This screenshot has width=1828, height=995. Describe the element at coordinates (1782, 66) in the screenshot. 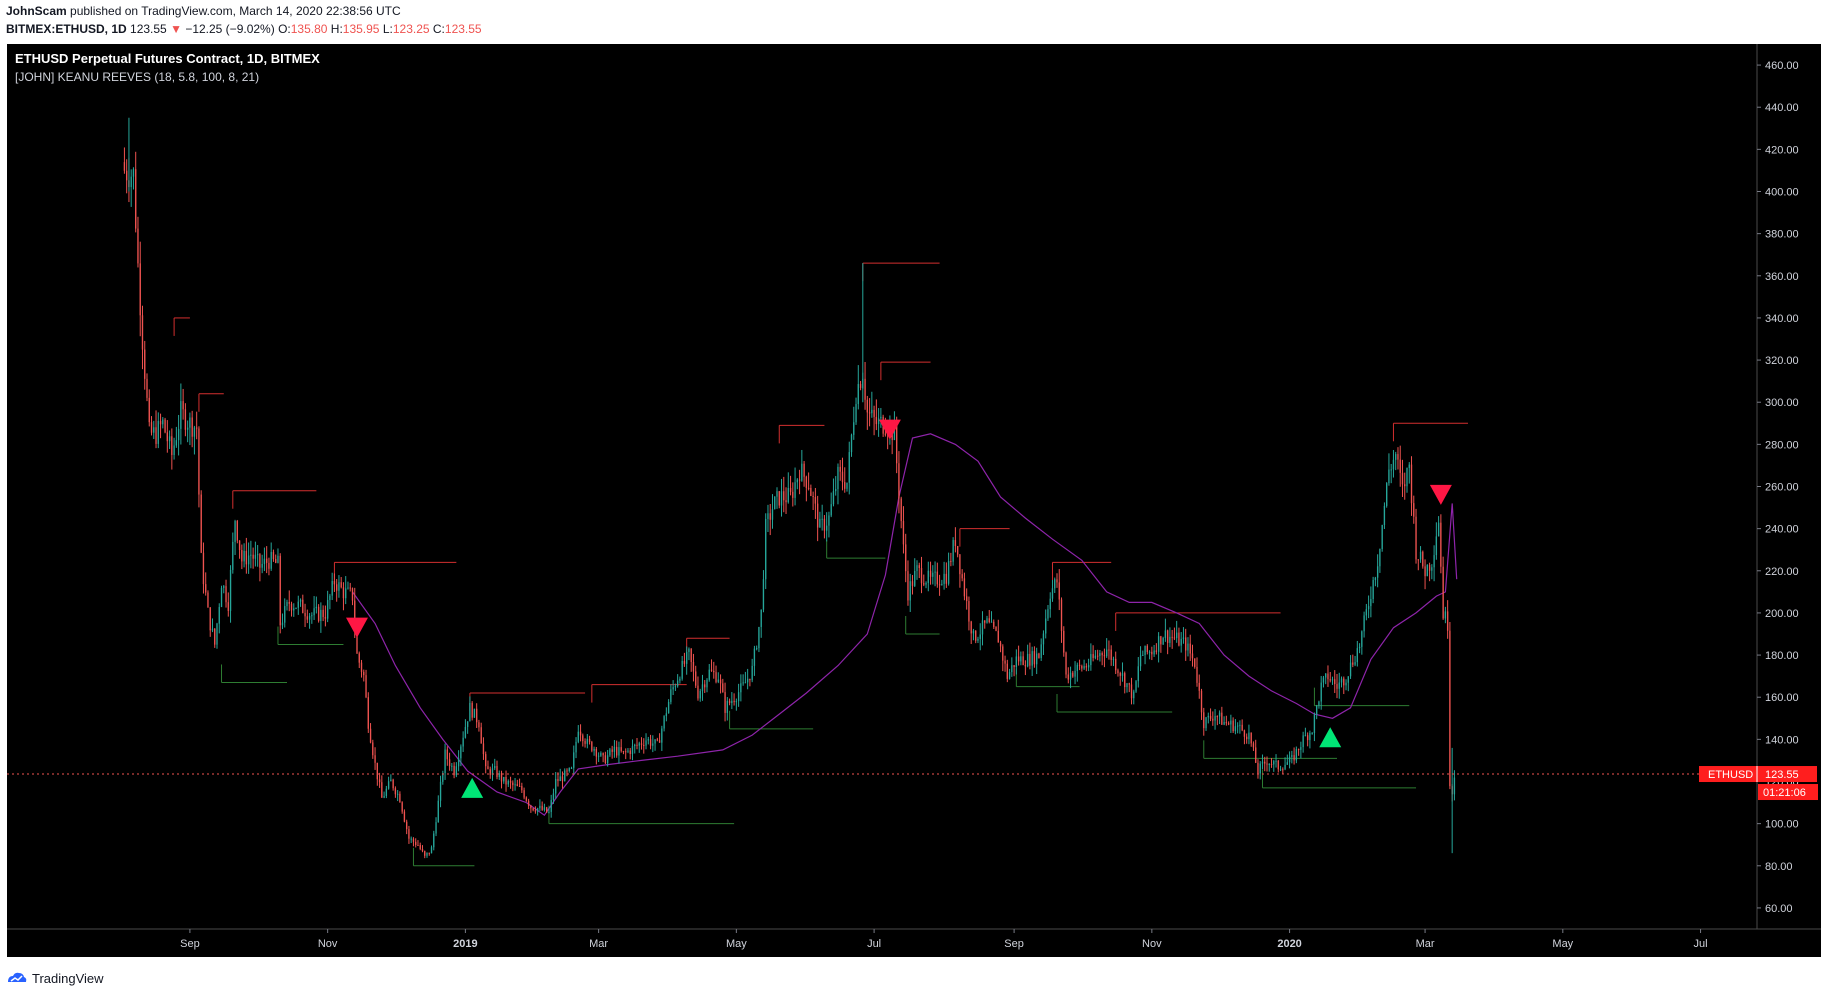

I see `y-tick-label: 460.00` at that location.